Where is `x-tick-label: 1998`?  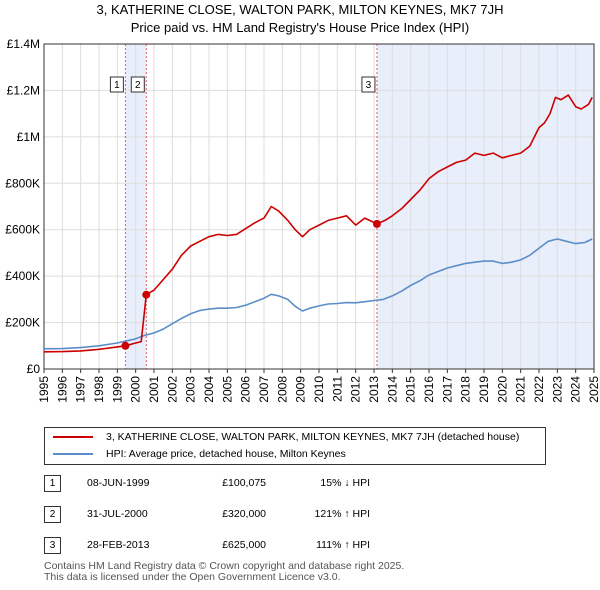 x-tick-label: 1998 is located at coordinates (99, 389).